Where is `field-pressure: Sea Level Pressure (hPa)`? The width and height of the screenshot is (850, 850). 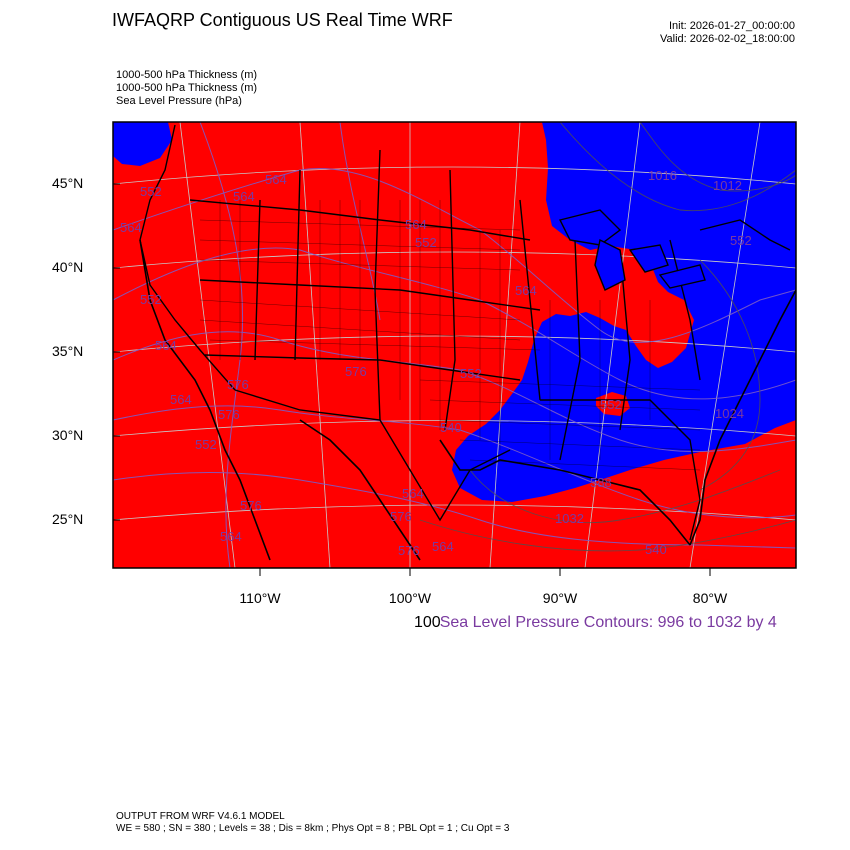 field-pressure: Sea Level Pressure (hPa) is located at coordinates (179, 101).